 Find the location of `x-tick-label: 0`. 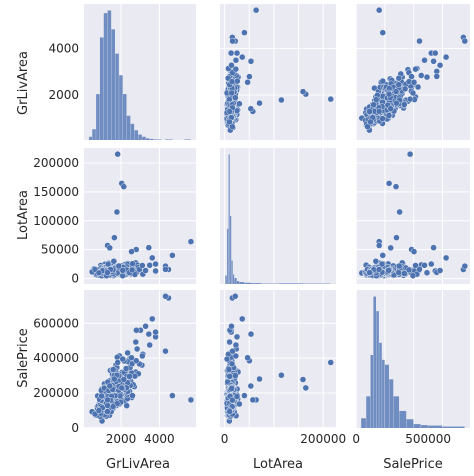

x-tick-label: 0 is located at coordinates (356, 439).